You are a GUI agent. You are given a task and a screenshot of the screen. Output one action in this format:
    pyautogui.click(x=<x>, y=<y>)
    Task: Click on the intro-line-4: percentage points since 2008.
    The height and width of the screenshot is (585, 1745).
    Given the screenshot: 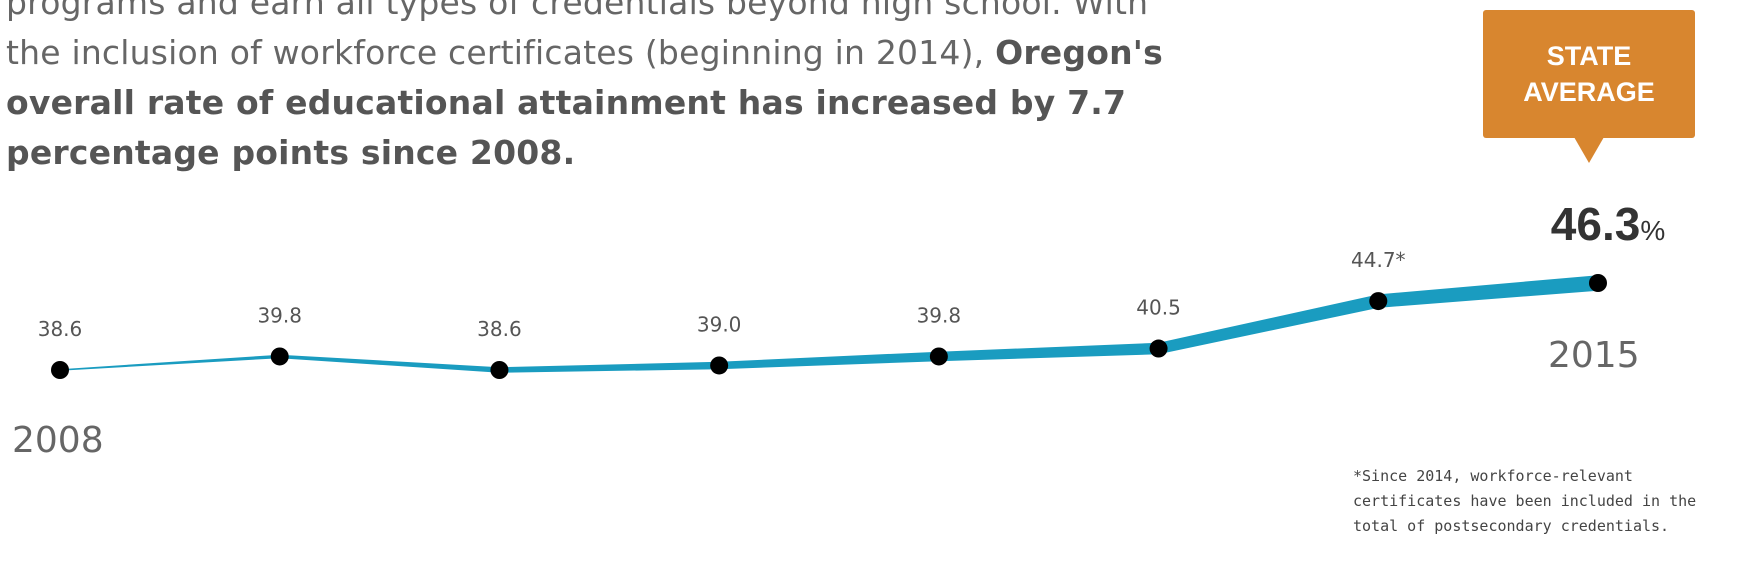 What is the action you would take?
    pyautogui.click(x=656, y=153)
    